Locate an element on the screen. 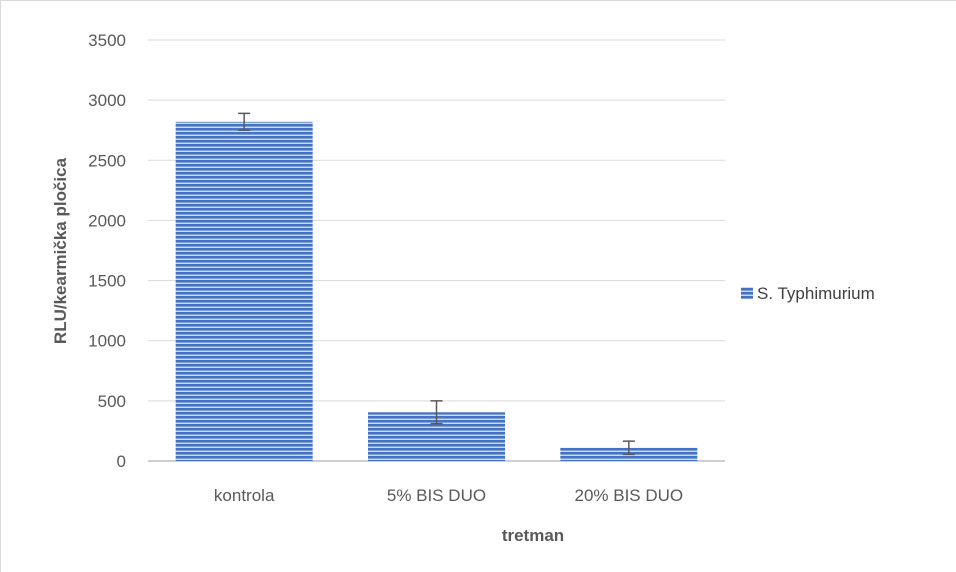 Image resolution: width=956 pixels, height=572 pixels. x-tick-label: 20% BIS DUO is located at coordinates (629, 495).